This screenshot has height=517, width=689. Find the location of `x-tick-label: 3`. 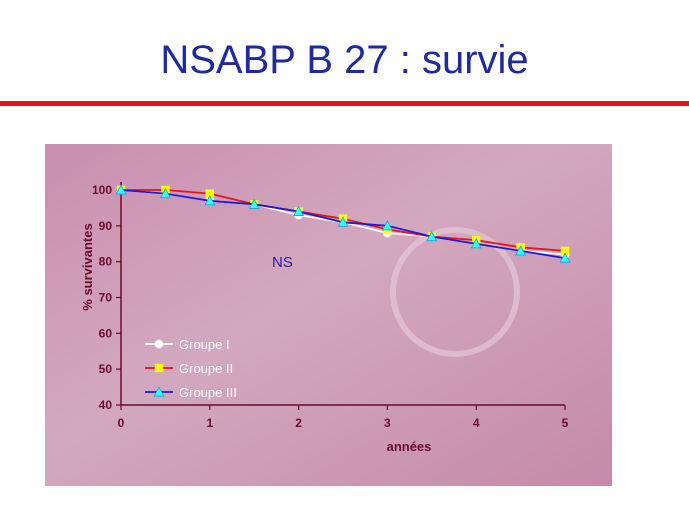

x-tick-label: 3 is located at coordinates (387, 423).